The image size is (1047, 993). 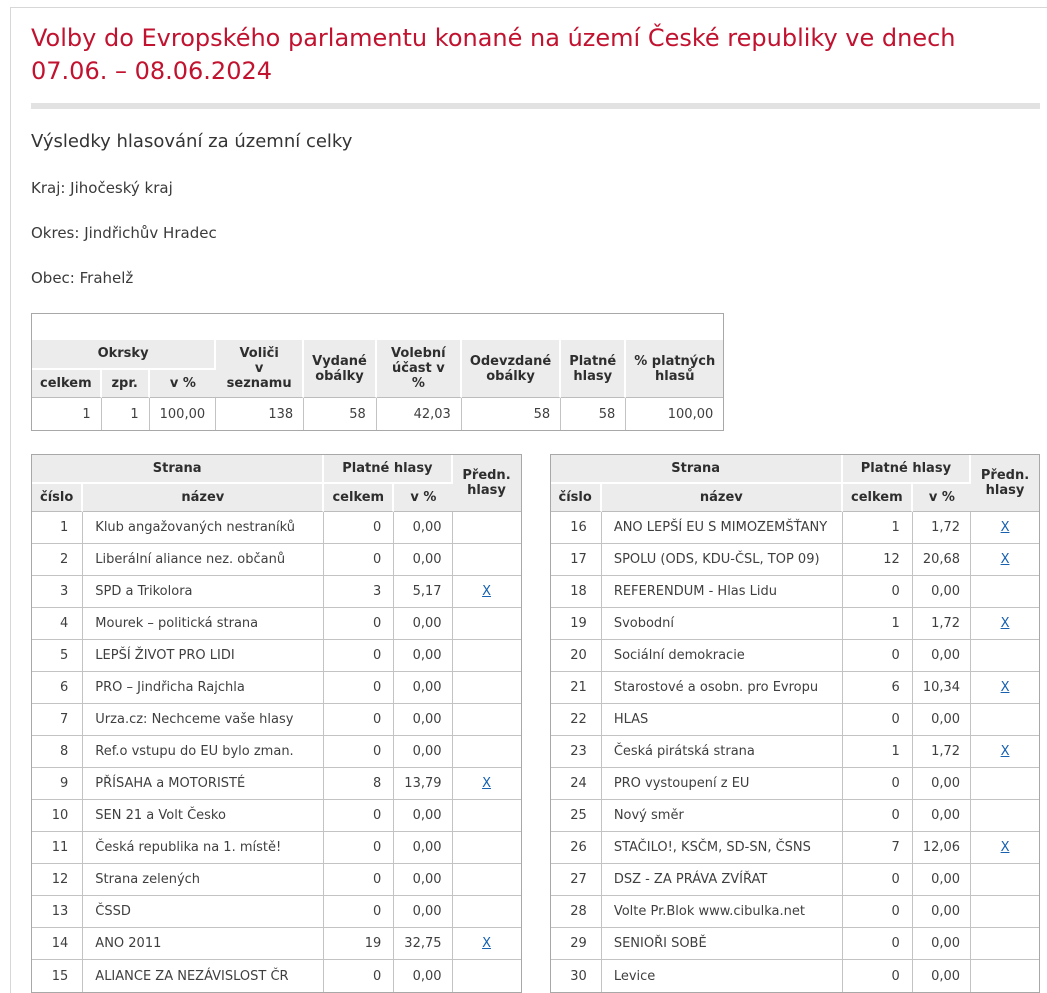 I want to click on party-number-cell: 11, so click(x=58, y=848).